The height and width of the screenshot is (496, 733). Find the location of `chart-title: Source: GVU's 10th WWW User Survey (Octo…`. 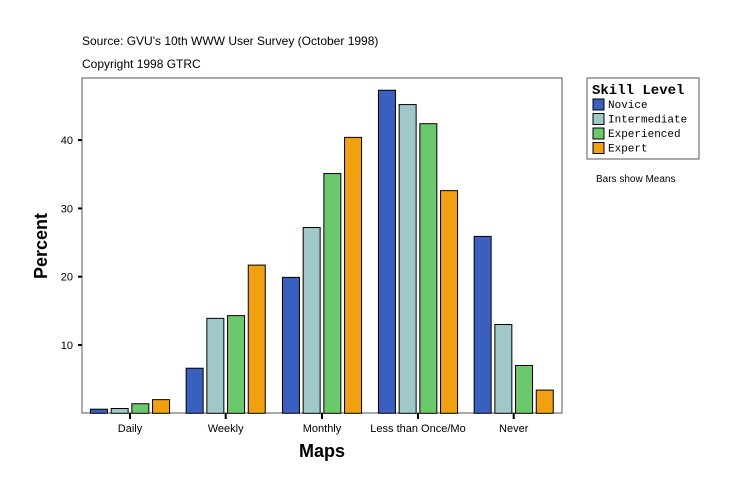

chart-title: Source: GVU's 10th WWW User Survey (Octo… is located at coordinates (230, 41).